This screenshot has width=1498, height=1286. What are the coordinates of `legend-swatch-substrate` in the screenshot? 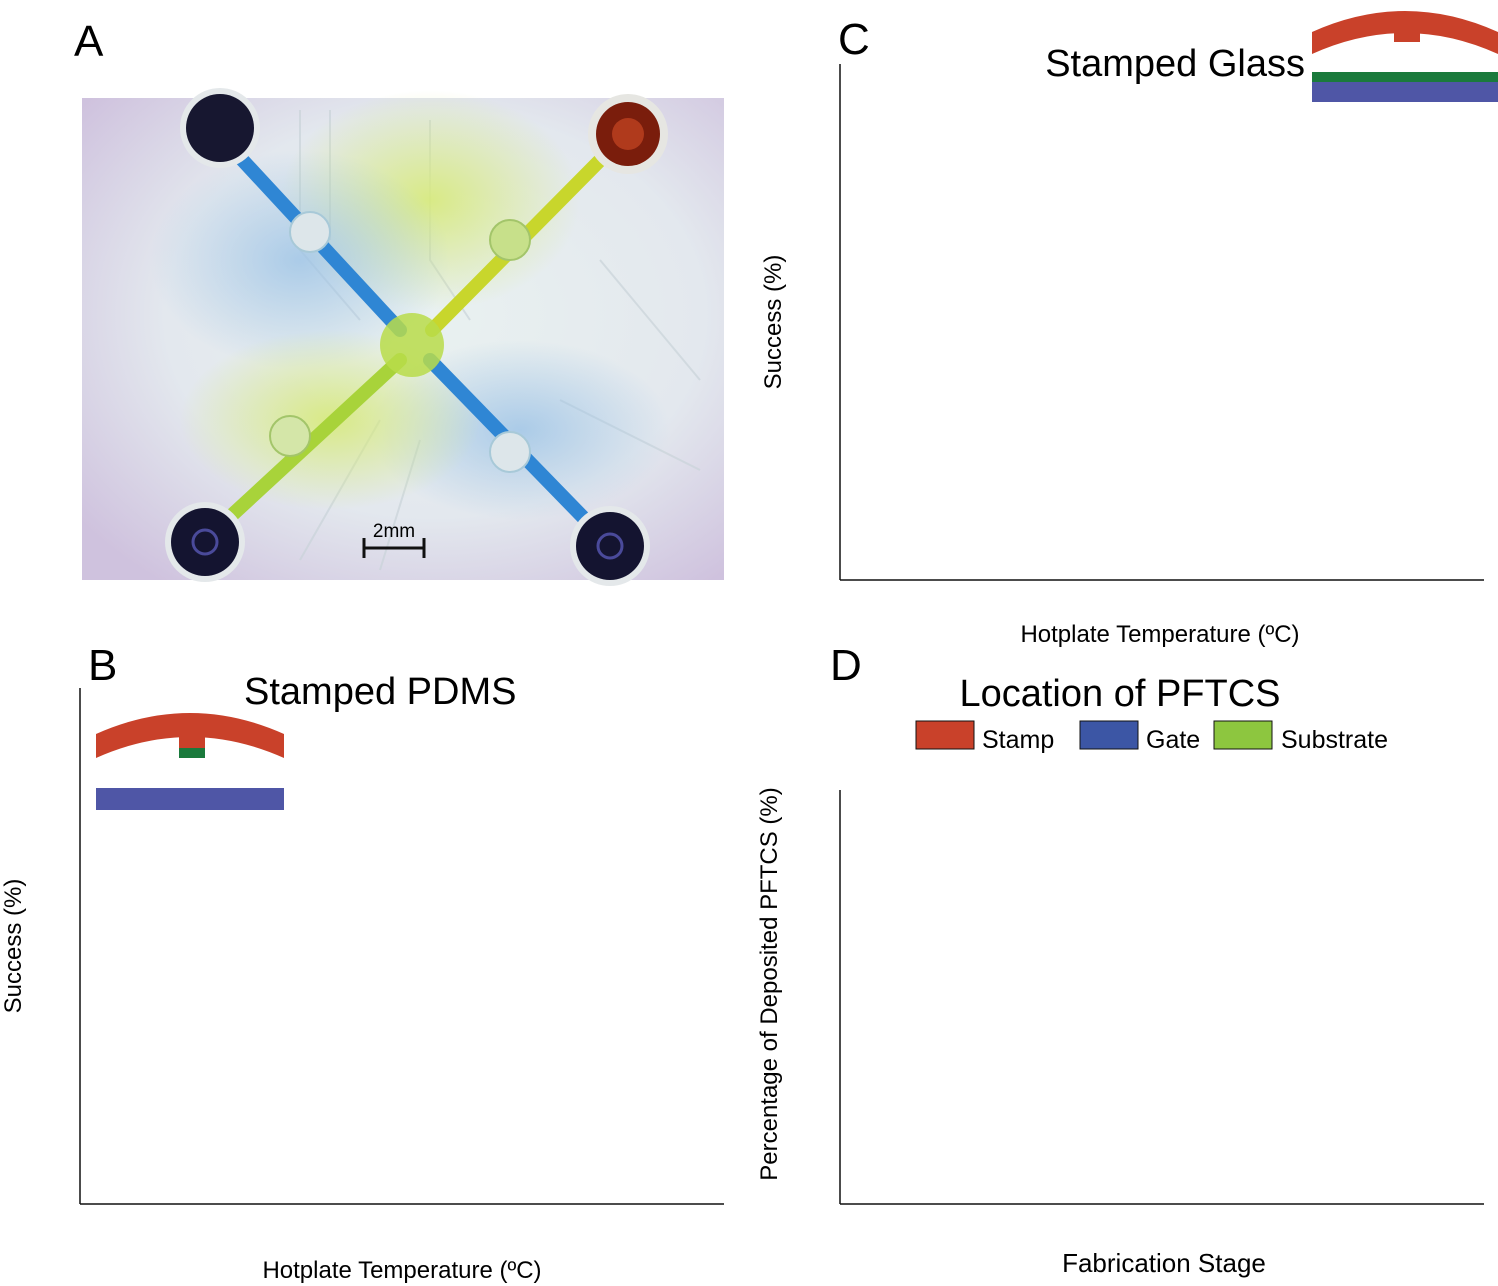 It's located at (1243, 735).